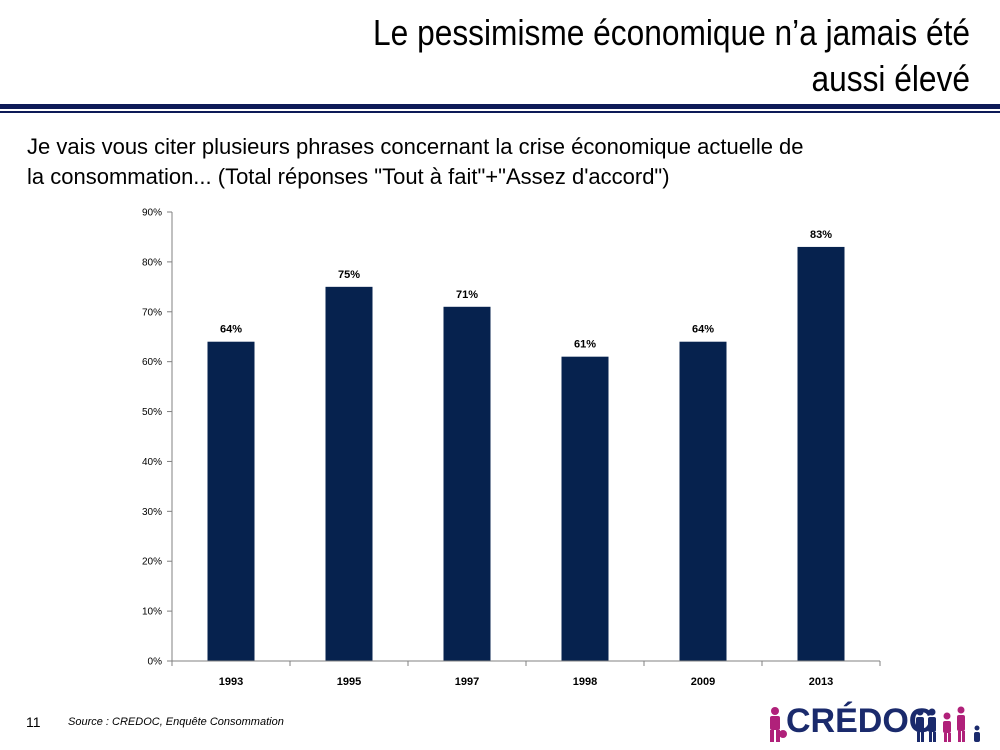 The image size is (1000, 750). I want to click on title-divider-thick, so click(500, 106).